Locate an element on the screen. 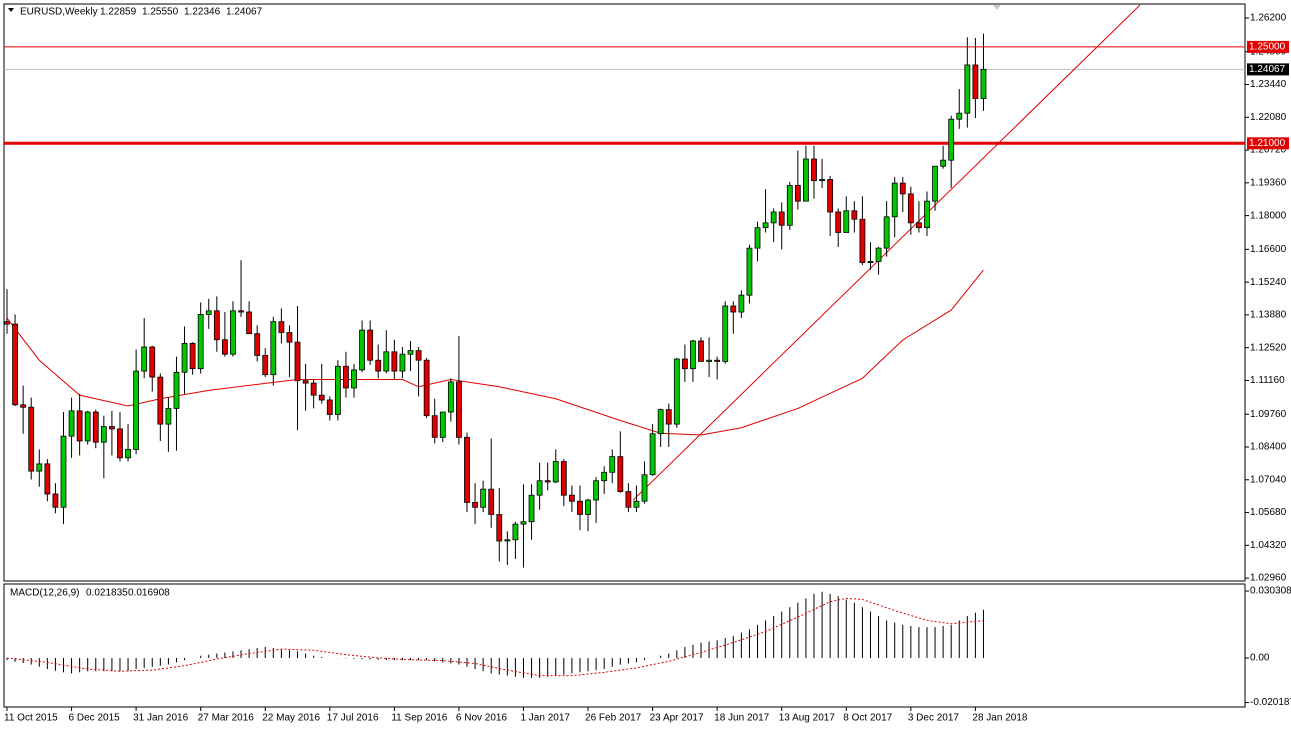 Image resolution: width=1291 pixels, height=731 pixels. shift-marker is located at coordinates (997, 7).